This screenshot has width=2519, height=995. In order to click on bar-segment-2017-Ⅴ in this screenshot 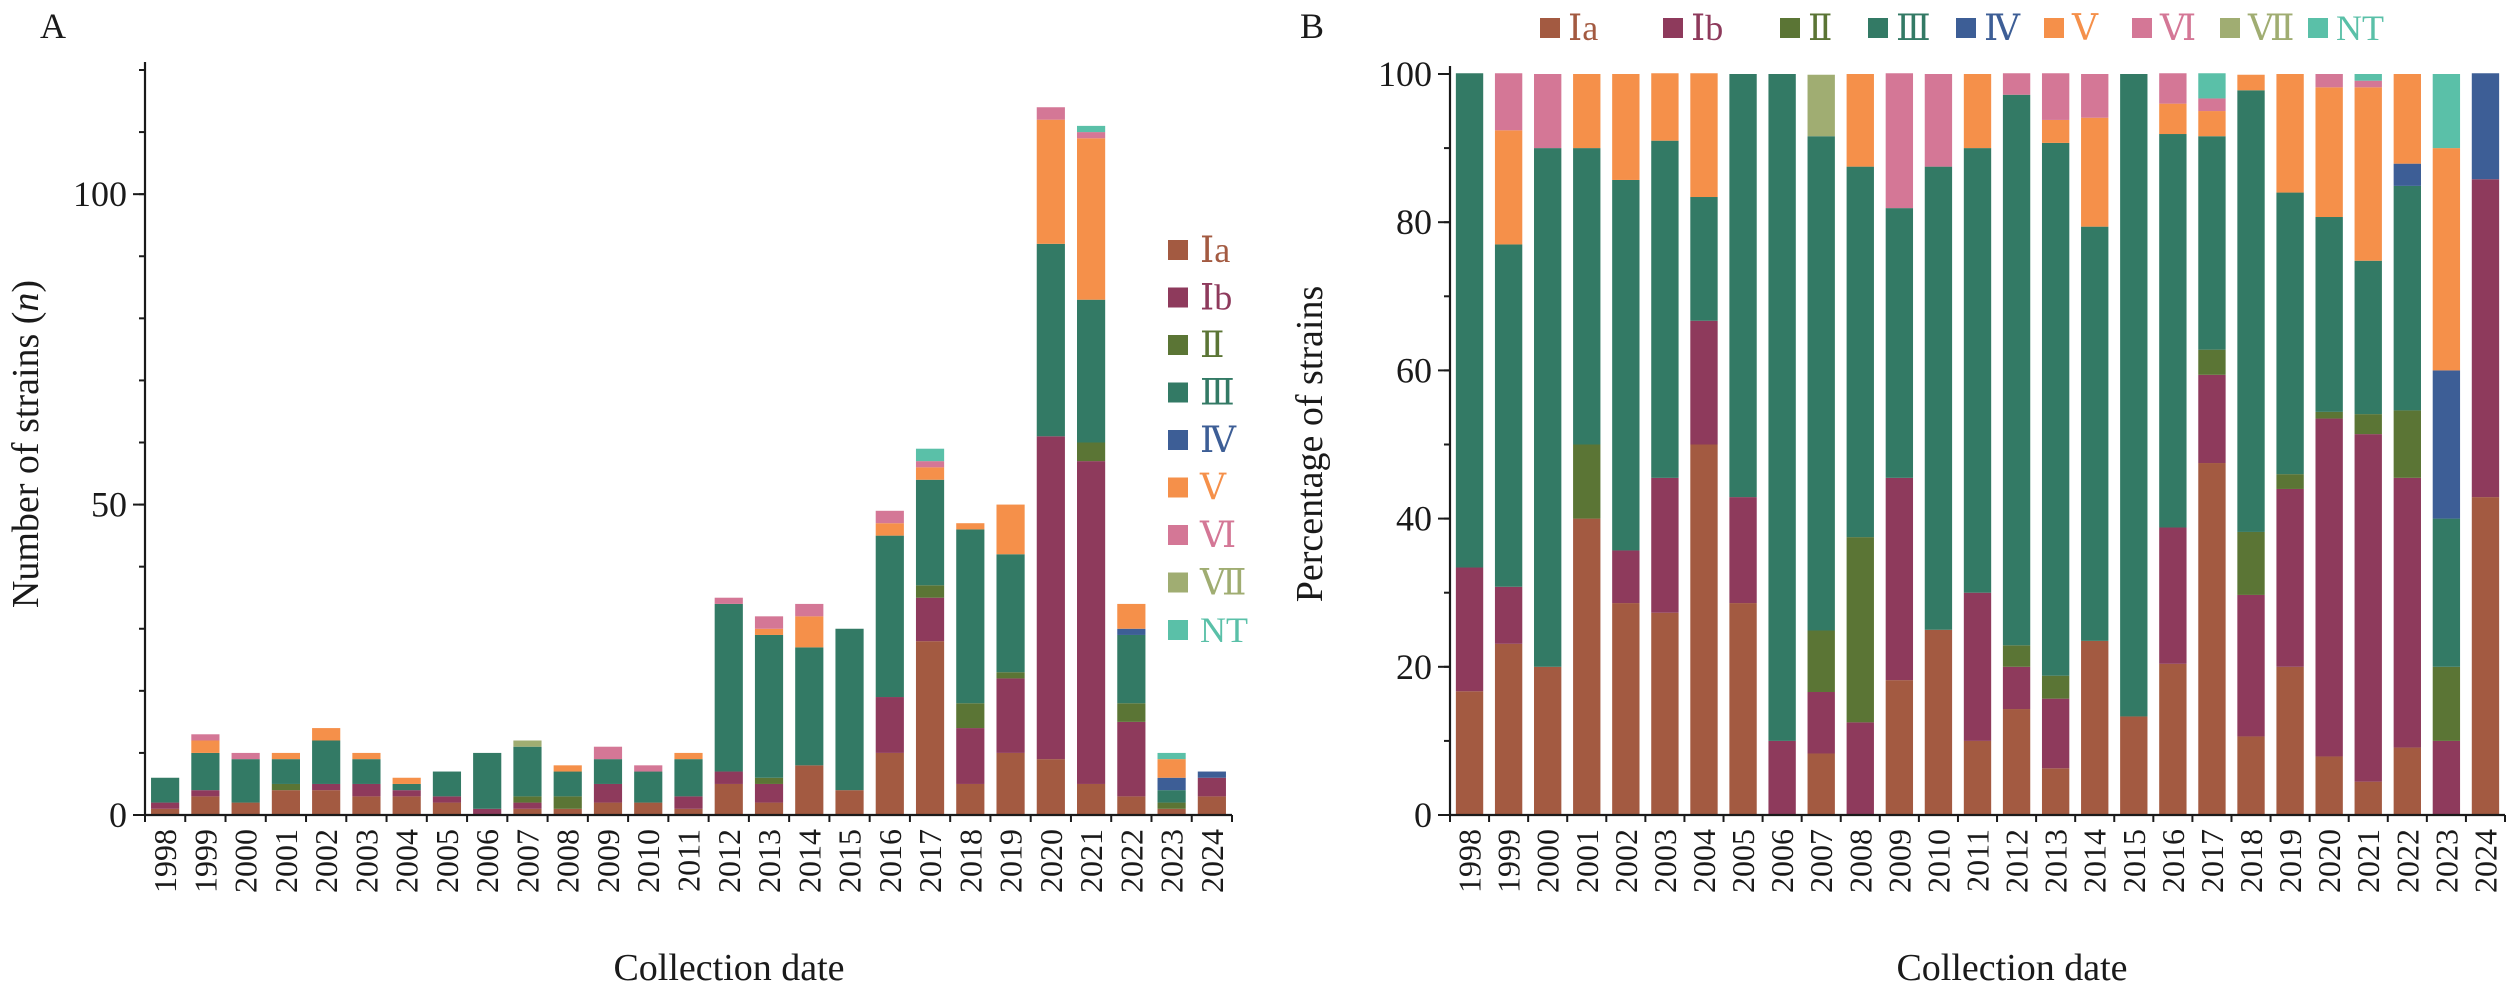, I will do `click(930, 473)`.